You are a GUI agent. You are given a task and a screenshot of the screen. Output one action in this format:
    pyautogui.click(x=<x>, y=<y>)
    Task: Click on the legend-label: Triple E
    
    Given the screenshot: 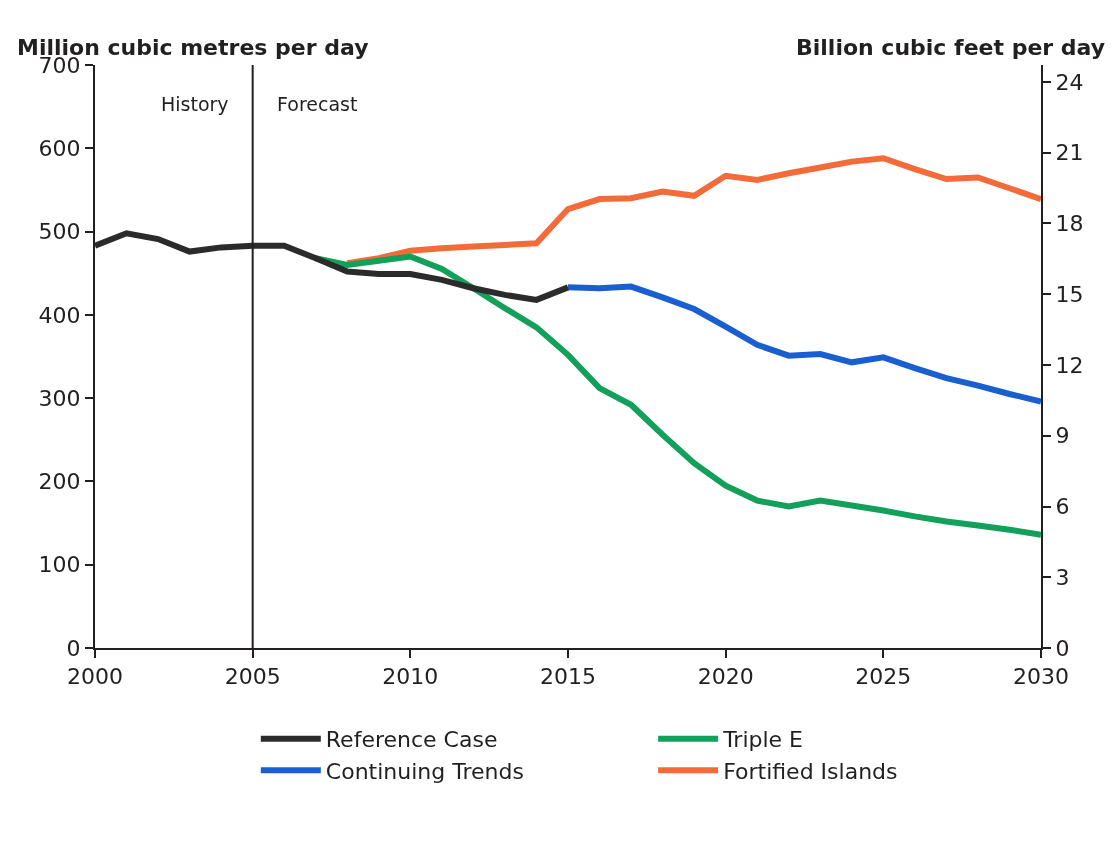 What is the action you would take?
    pyautogui.click(x=763, y=740)
    